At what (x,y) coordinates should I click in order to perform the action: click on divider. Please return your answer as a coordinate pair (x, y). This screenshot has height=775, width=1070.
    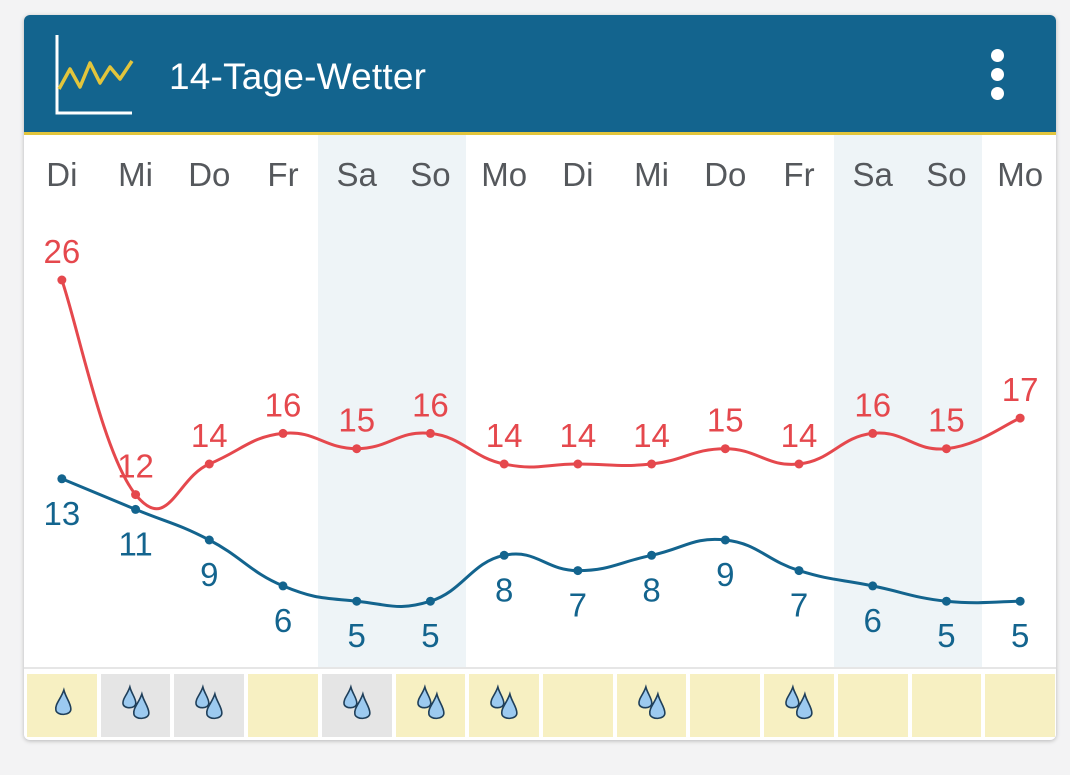
    Looking at the image, I should click on (540, 668).